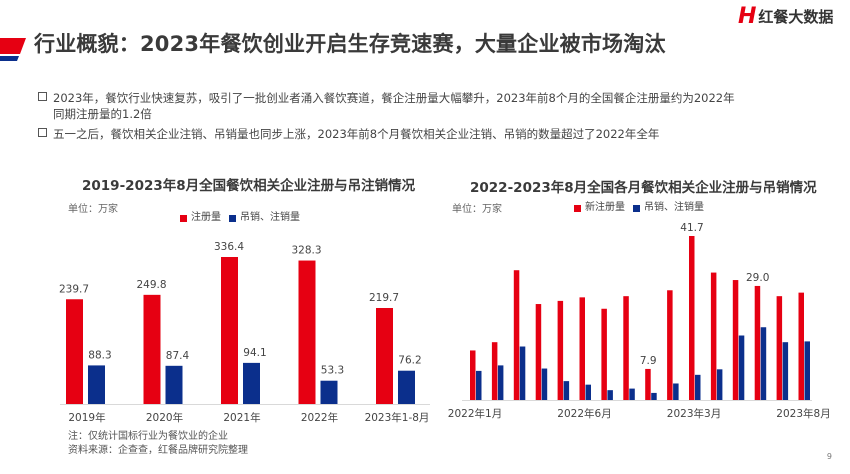  I want to click on data-label: 328.3, so click(306, 251).